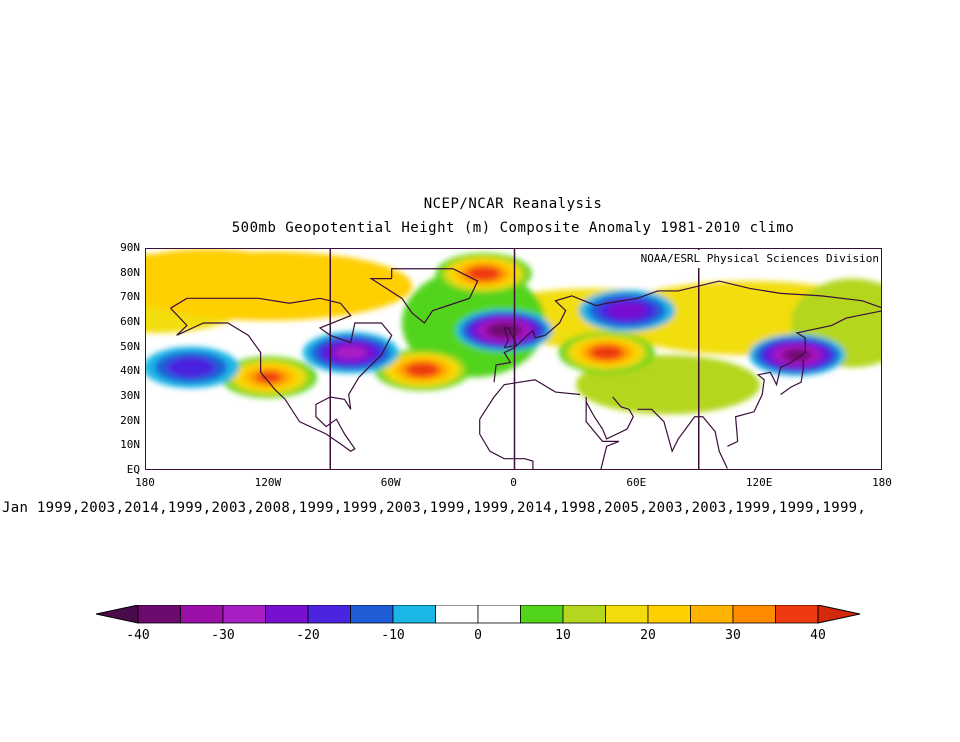 This screenshot has height=742, width=960. Describe the element at coordinates (636, 482) in the screenshot. I see `lon-label-60E: 60E` at that location.